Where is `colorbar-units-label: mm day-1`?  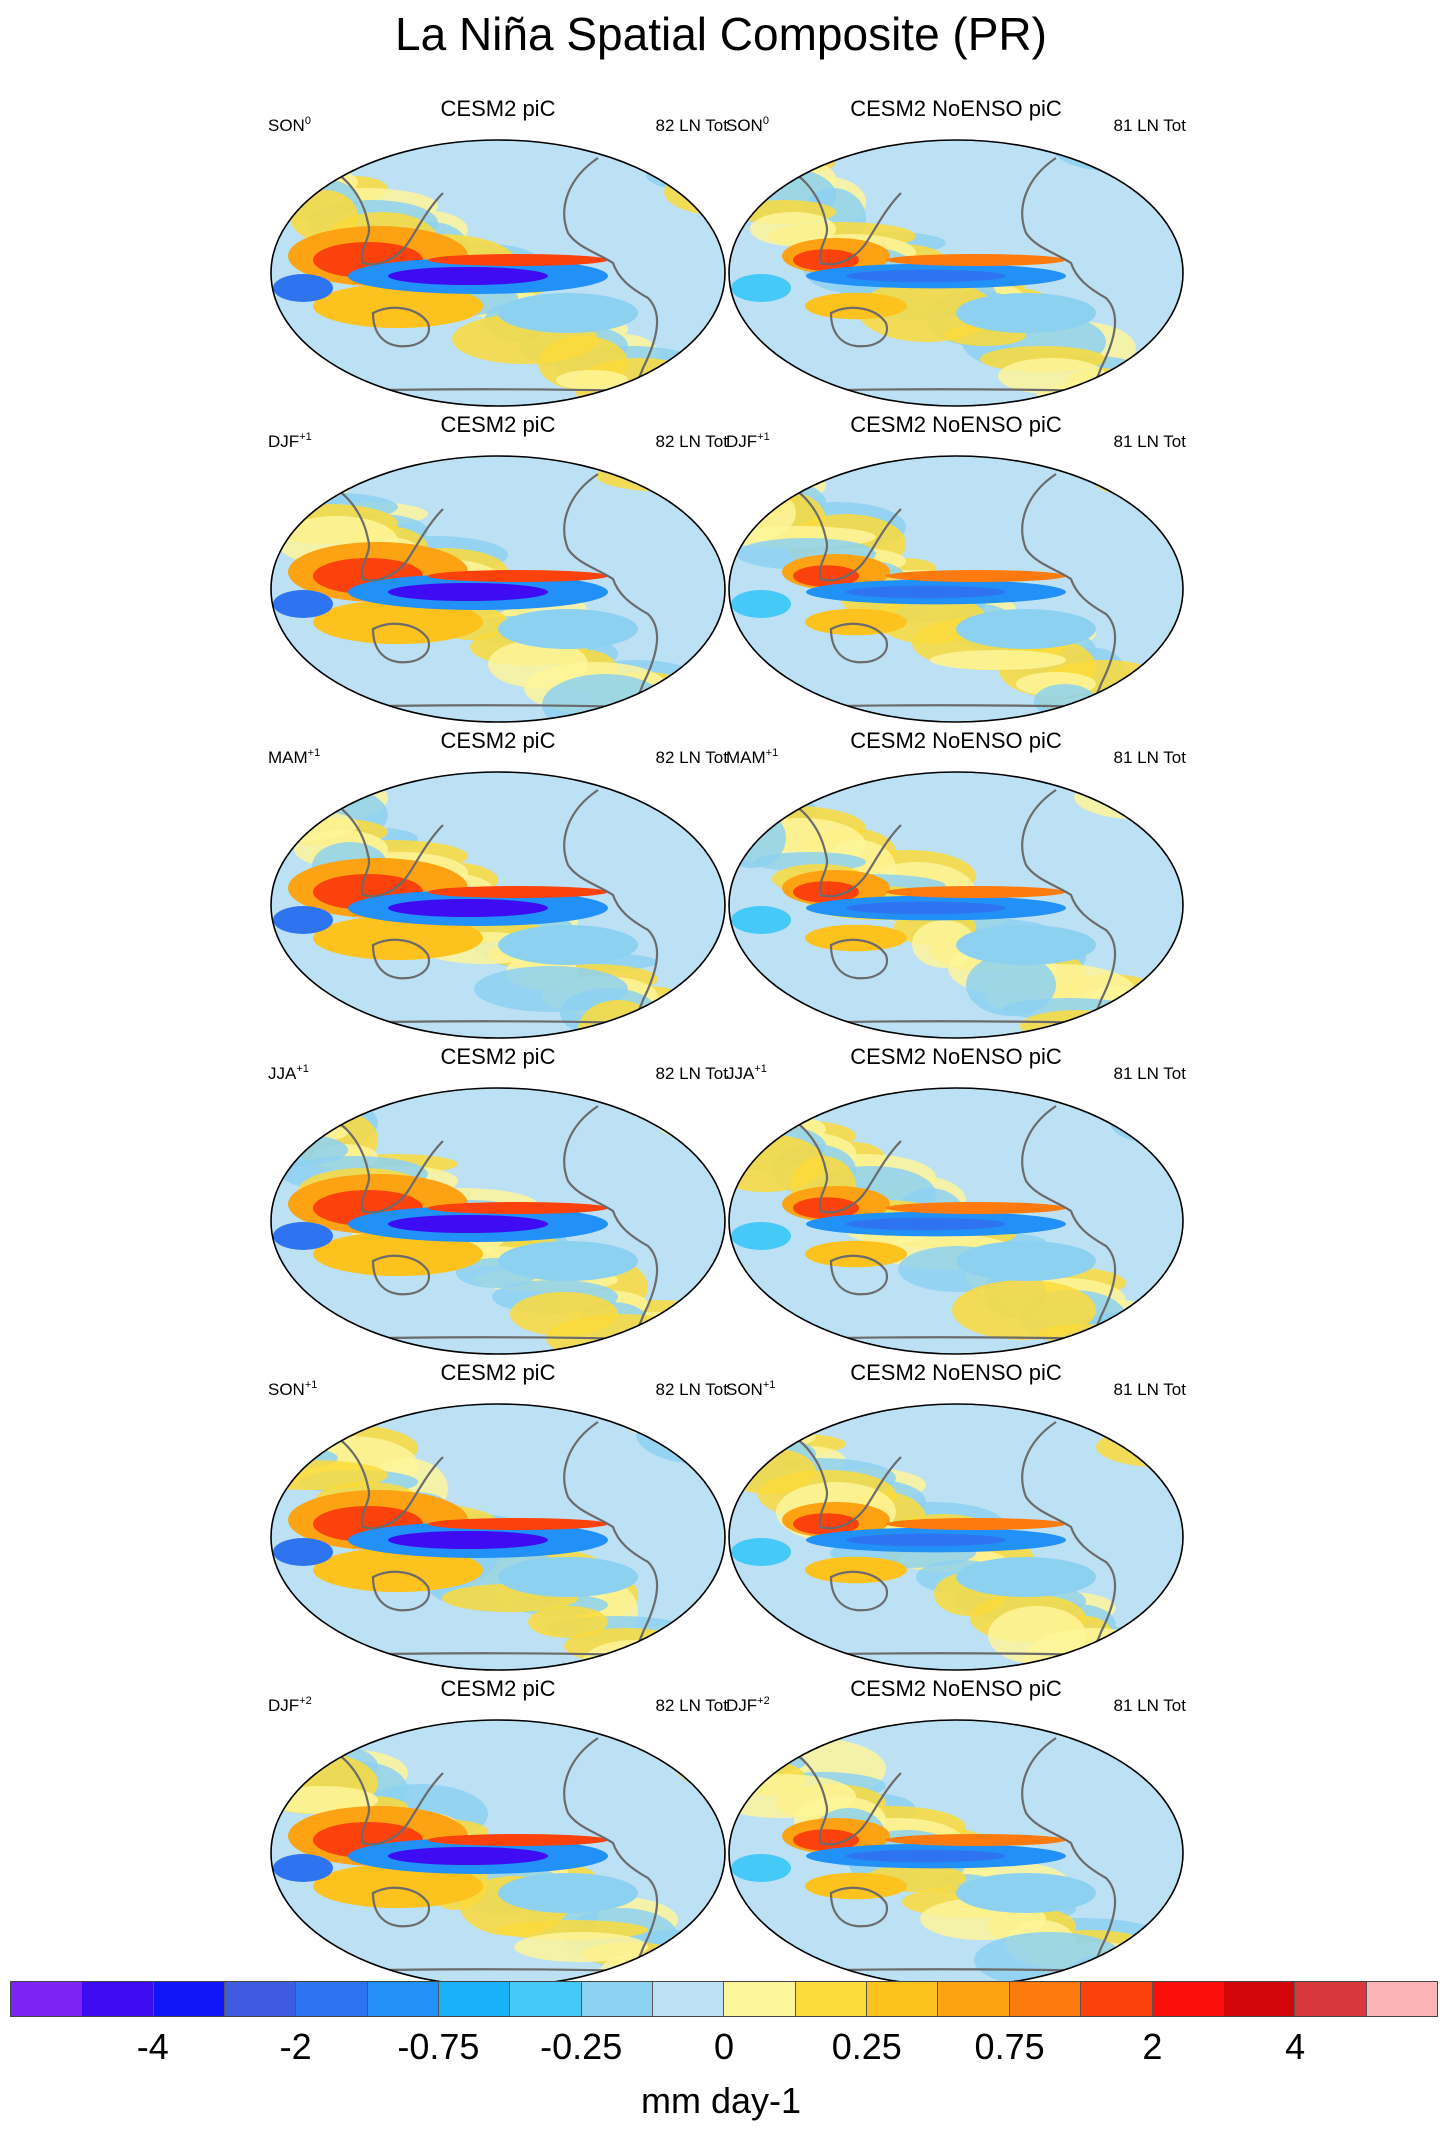
colorbar-units-label: mm day-1 is located at coordinates (721, 2100).